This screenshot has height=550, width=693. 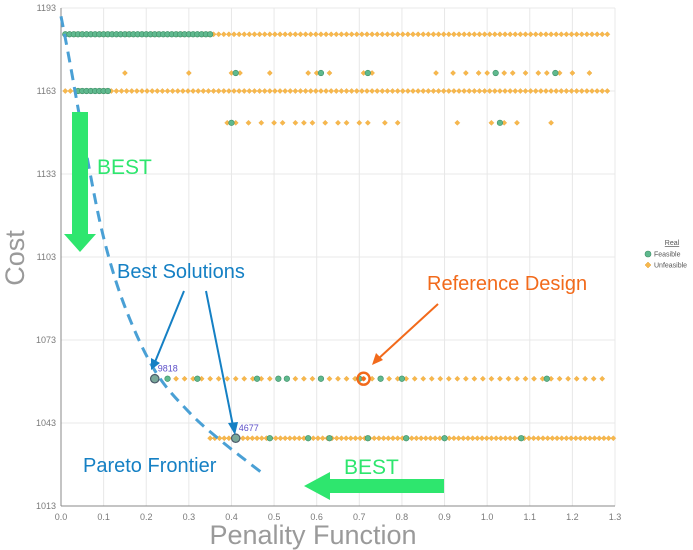 I want to click on x-tick-label: 0.1, so click(x=103, y=517).